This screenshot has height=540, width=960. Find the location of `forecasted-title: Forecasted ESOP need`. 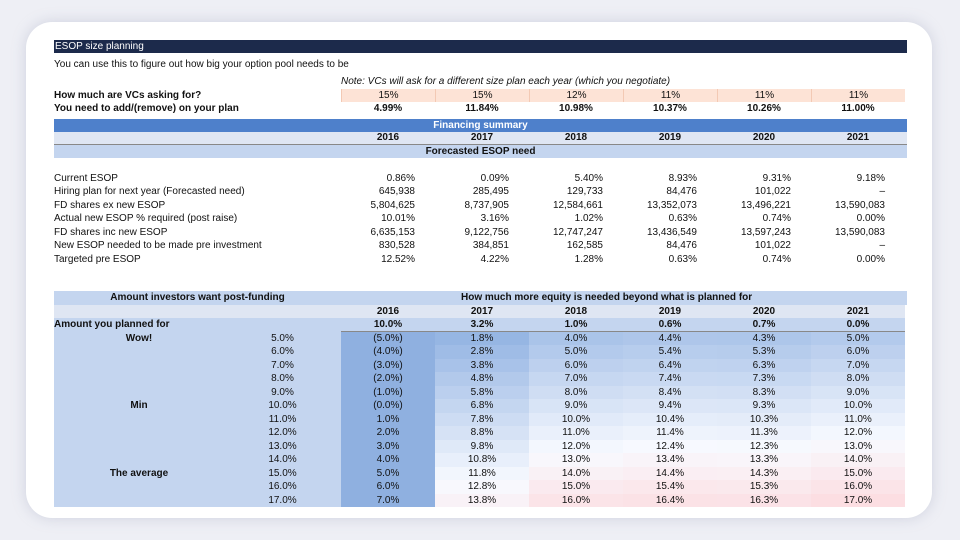

forecasted-title: Forecasted ESOP need is located at coordinates (480, 151).